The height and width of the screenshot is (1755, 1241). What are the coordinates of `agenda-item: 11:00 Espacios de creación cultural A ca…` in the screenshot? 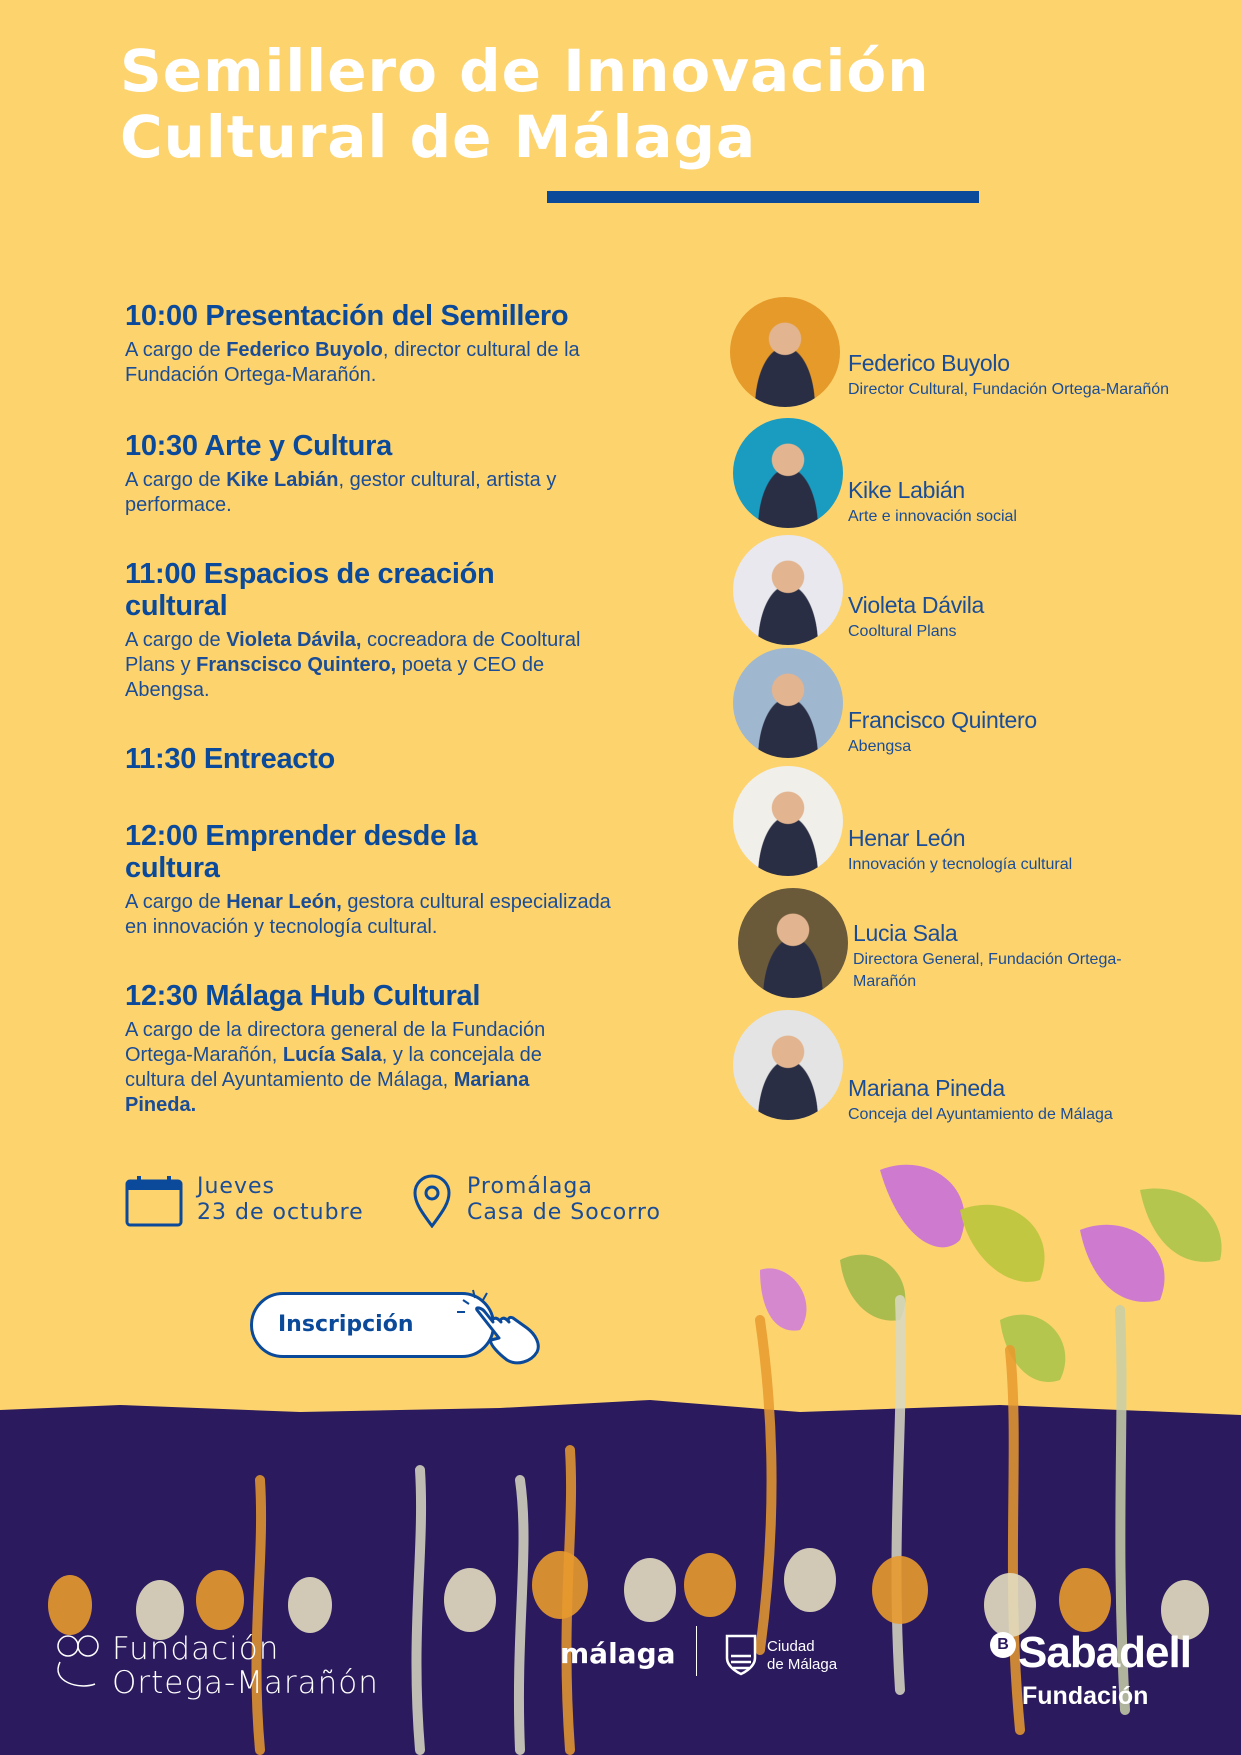 It's located at (353, 629).